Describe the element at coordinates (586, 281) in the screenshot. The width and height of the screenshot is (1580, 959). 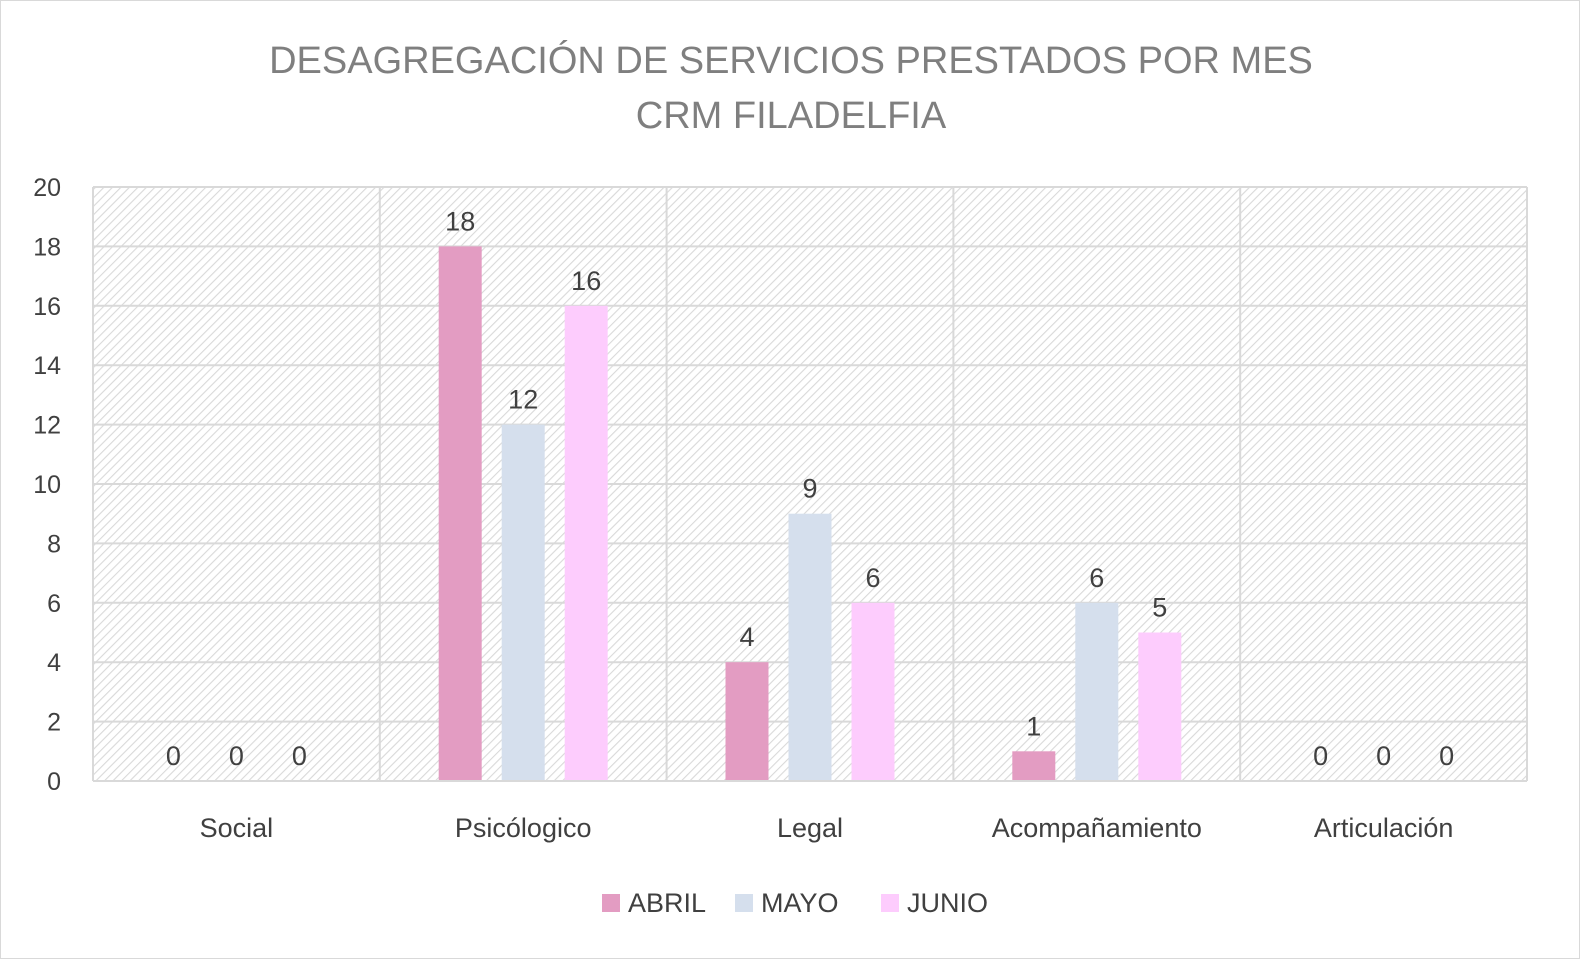
I see `data-label: 16` at that location.